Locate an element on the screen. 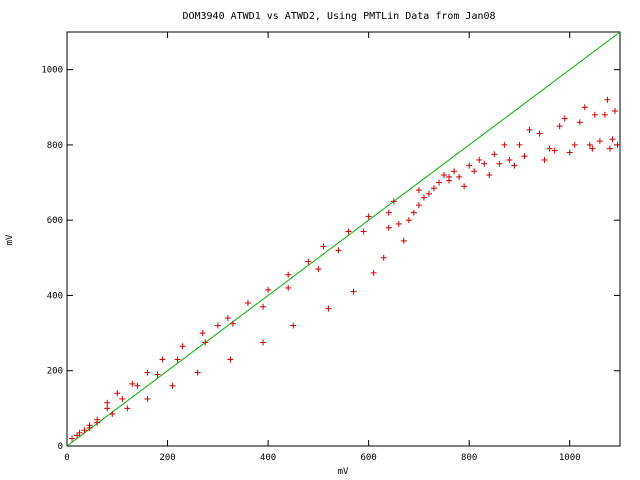 The image size is (640, 480). x-tick-label: 600 is located at coordinates (369, 458).